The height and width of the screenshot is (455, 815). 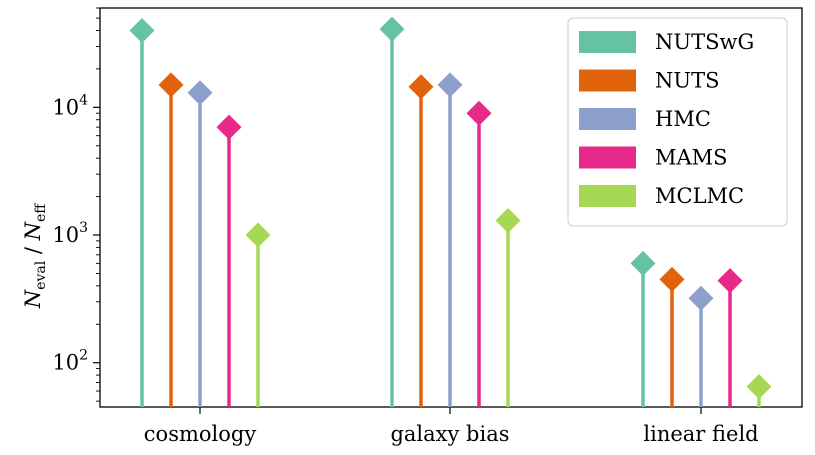 I want to click on legend-label-hmc: HMC, so click(x=683, y=119).